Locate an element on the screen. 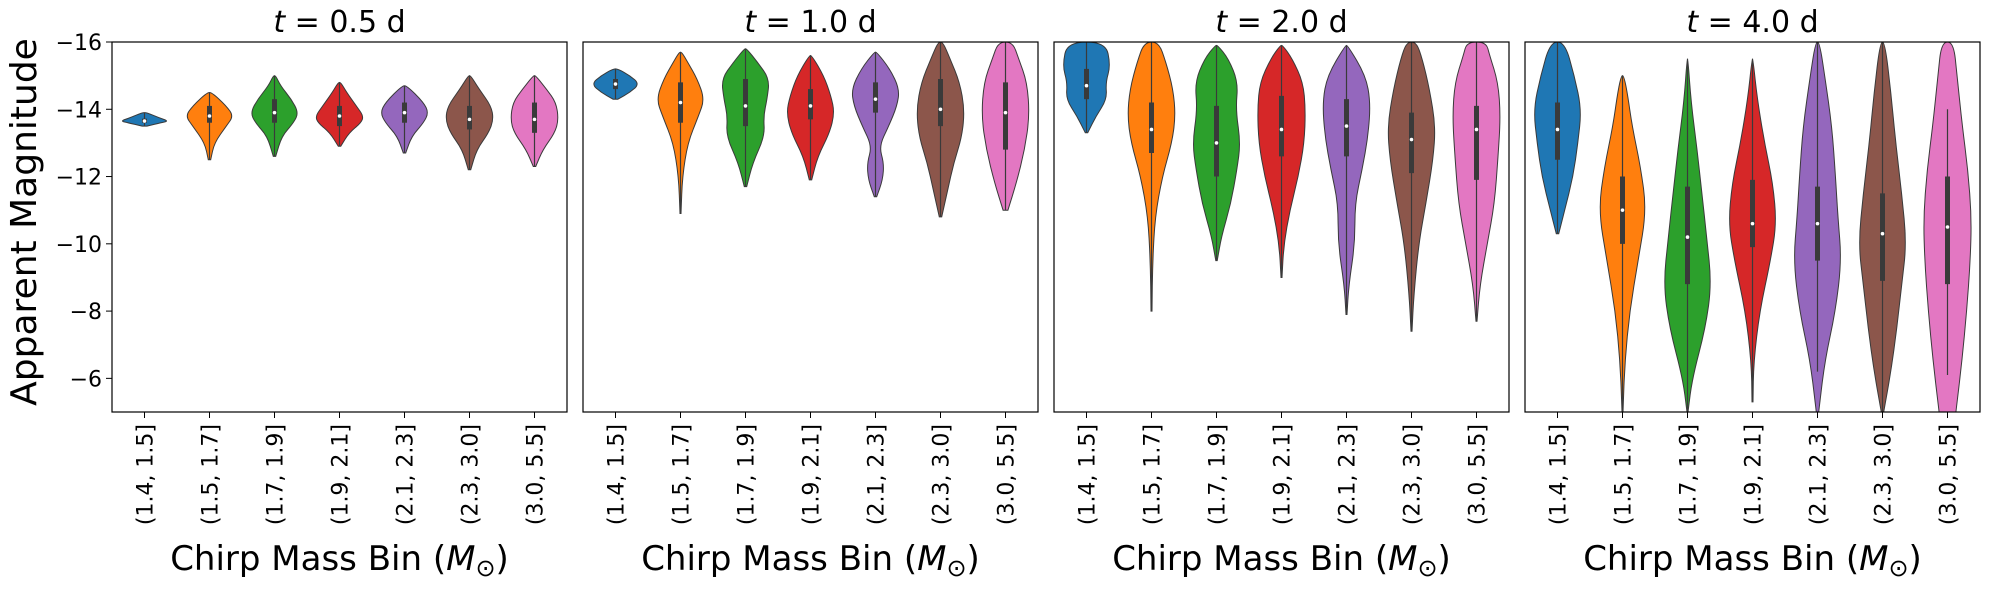  y-axis-label: Apparent Magnitude is located at coordinates (24, 222).